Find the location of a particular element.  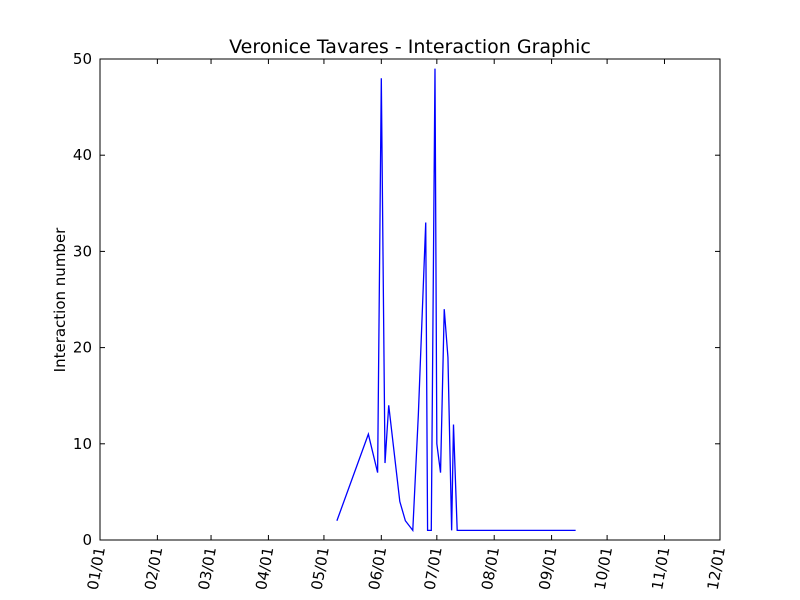

y-tick-label: 30 is located at coordinates (82, 251).